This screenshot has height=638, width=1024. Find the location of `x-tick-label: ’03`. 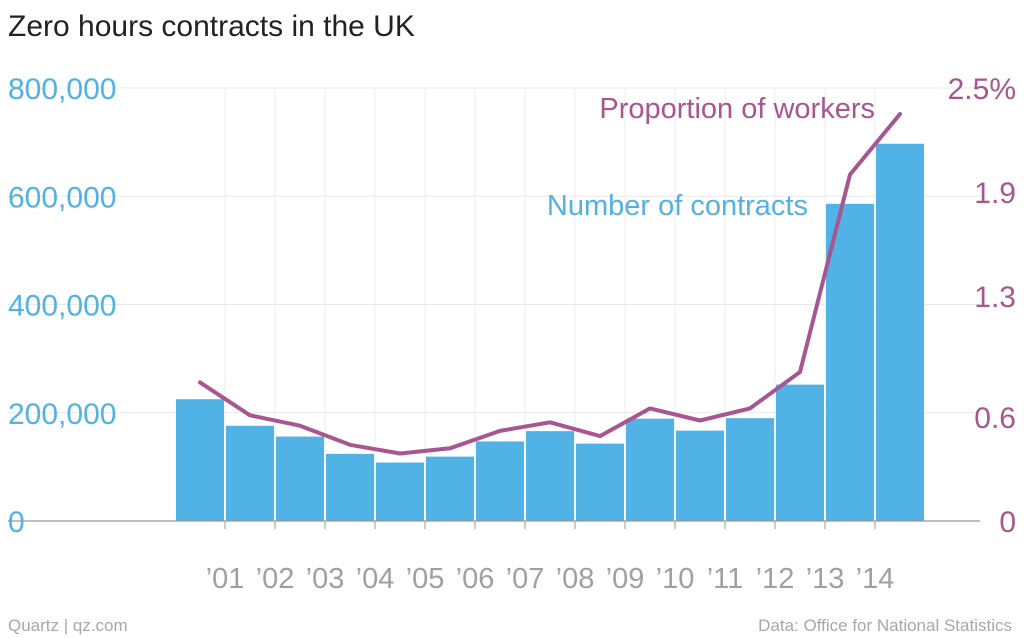

x-tick-label: ’03 is located at coordinates (325, 579).